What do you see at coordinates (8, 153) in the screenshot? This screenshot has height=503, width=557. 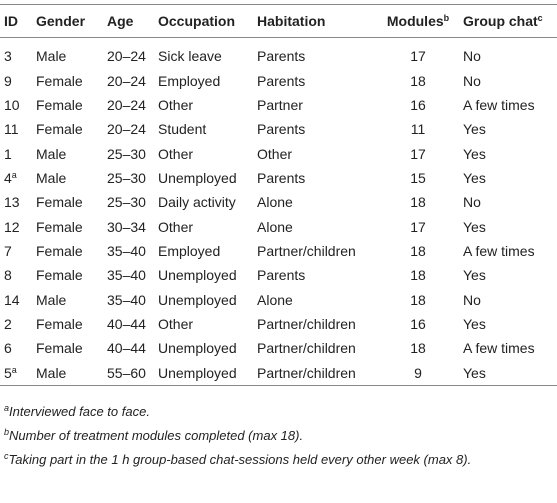 I see `id: 1` at bounding box center [8, 153].